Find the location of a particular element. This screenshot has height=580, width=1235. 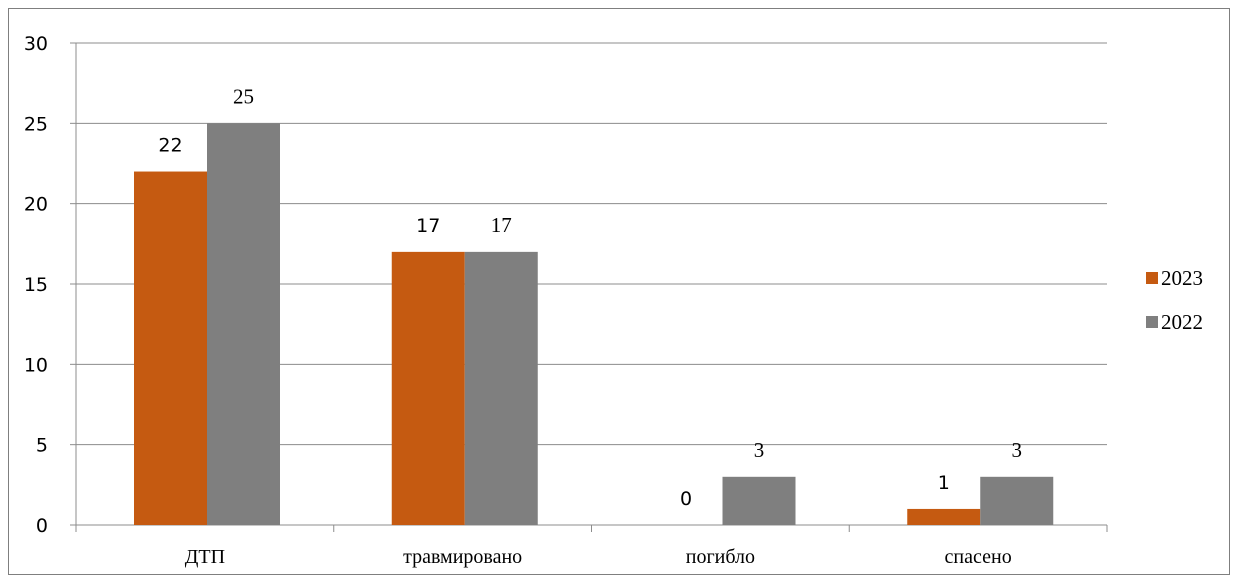

ytick-label: 20 is located at coordinates (36, 205).